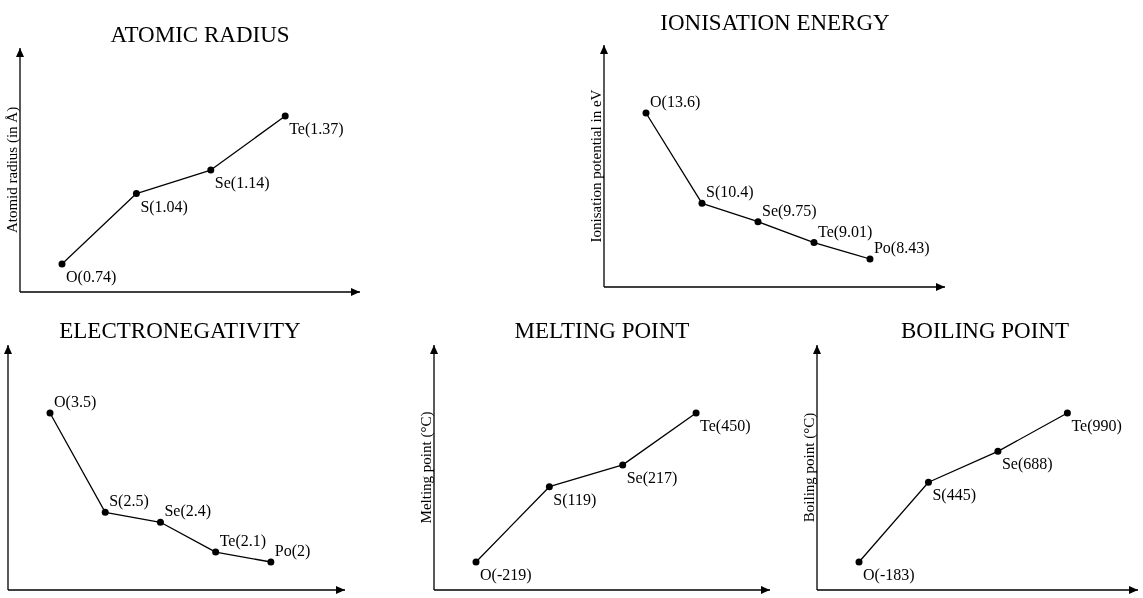 This screenshot has width=1143, height=598. I want to click on y-axis-title: Ionisation potential in eV, so click(596, 166).